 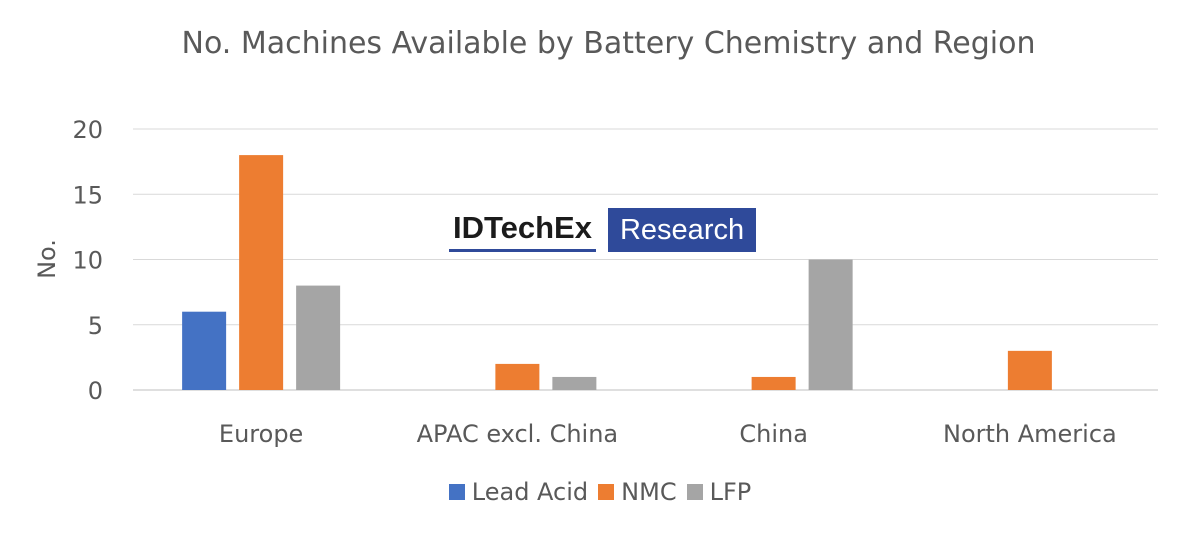 I want to click on legend-item: LFP, so click(x=719, y=492).